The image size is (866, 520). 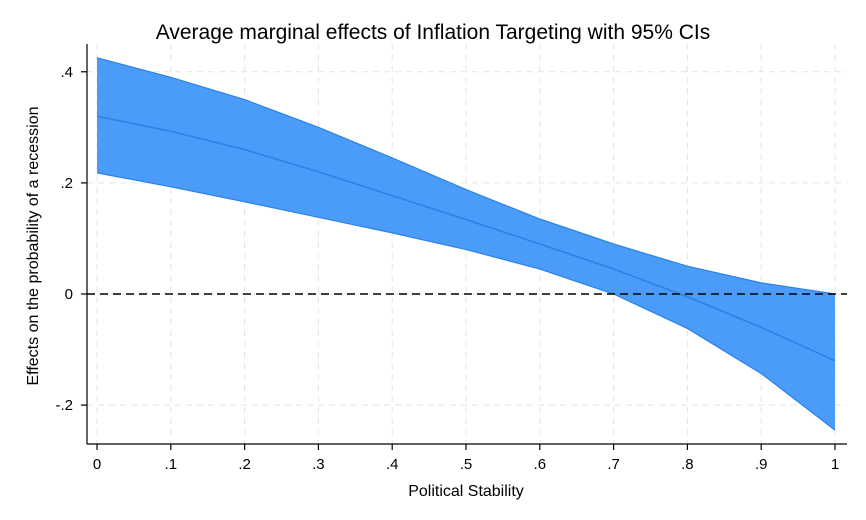 What do you see at coordinates (540, 464) in the screenshot?
I see `x-tick-label: .6` at bounding box center [540, 464].